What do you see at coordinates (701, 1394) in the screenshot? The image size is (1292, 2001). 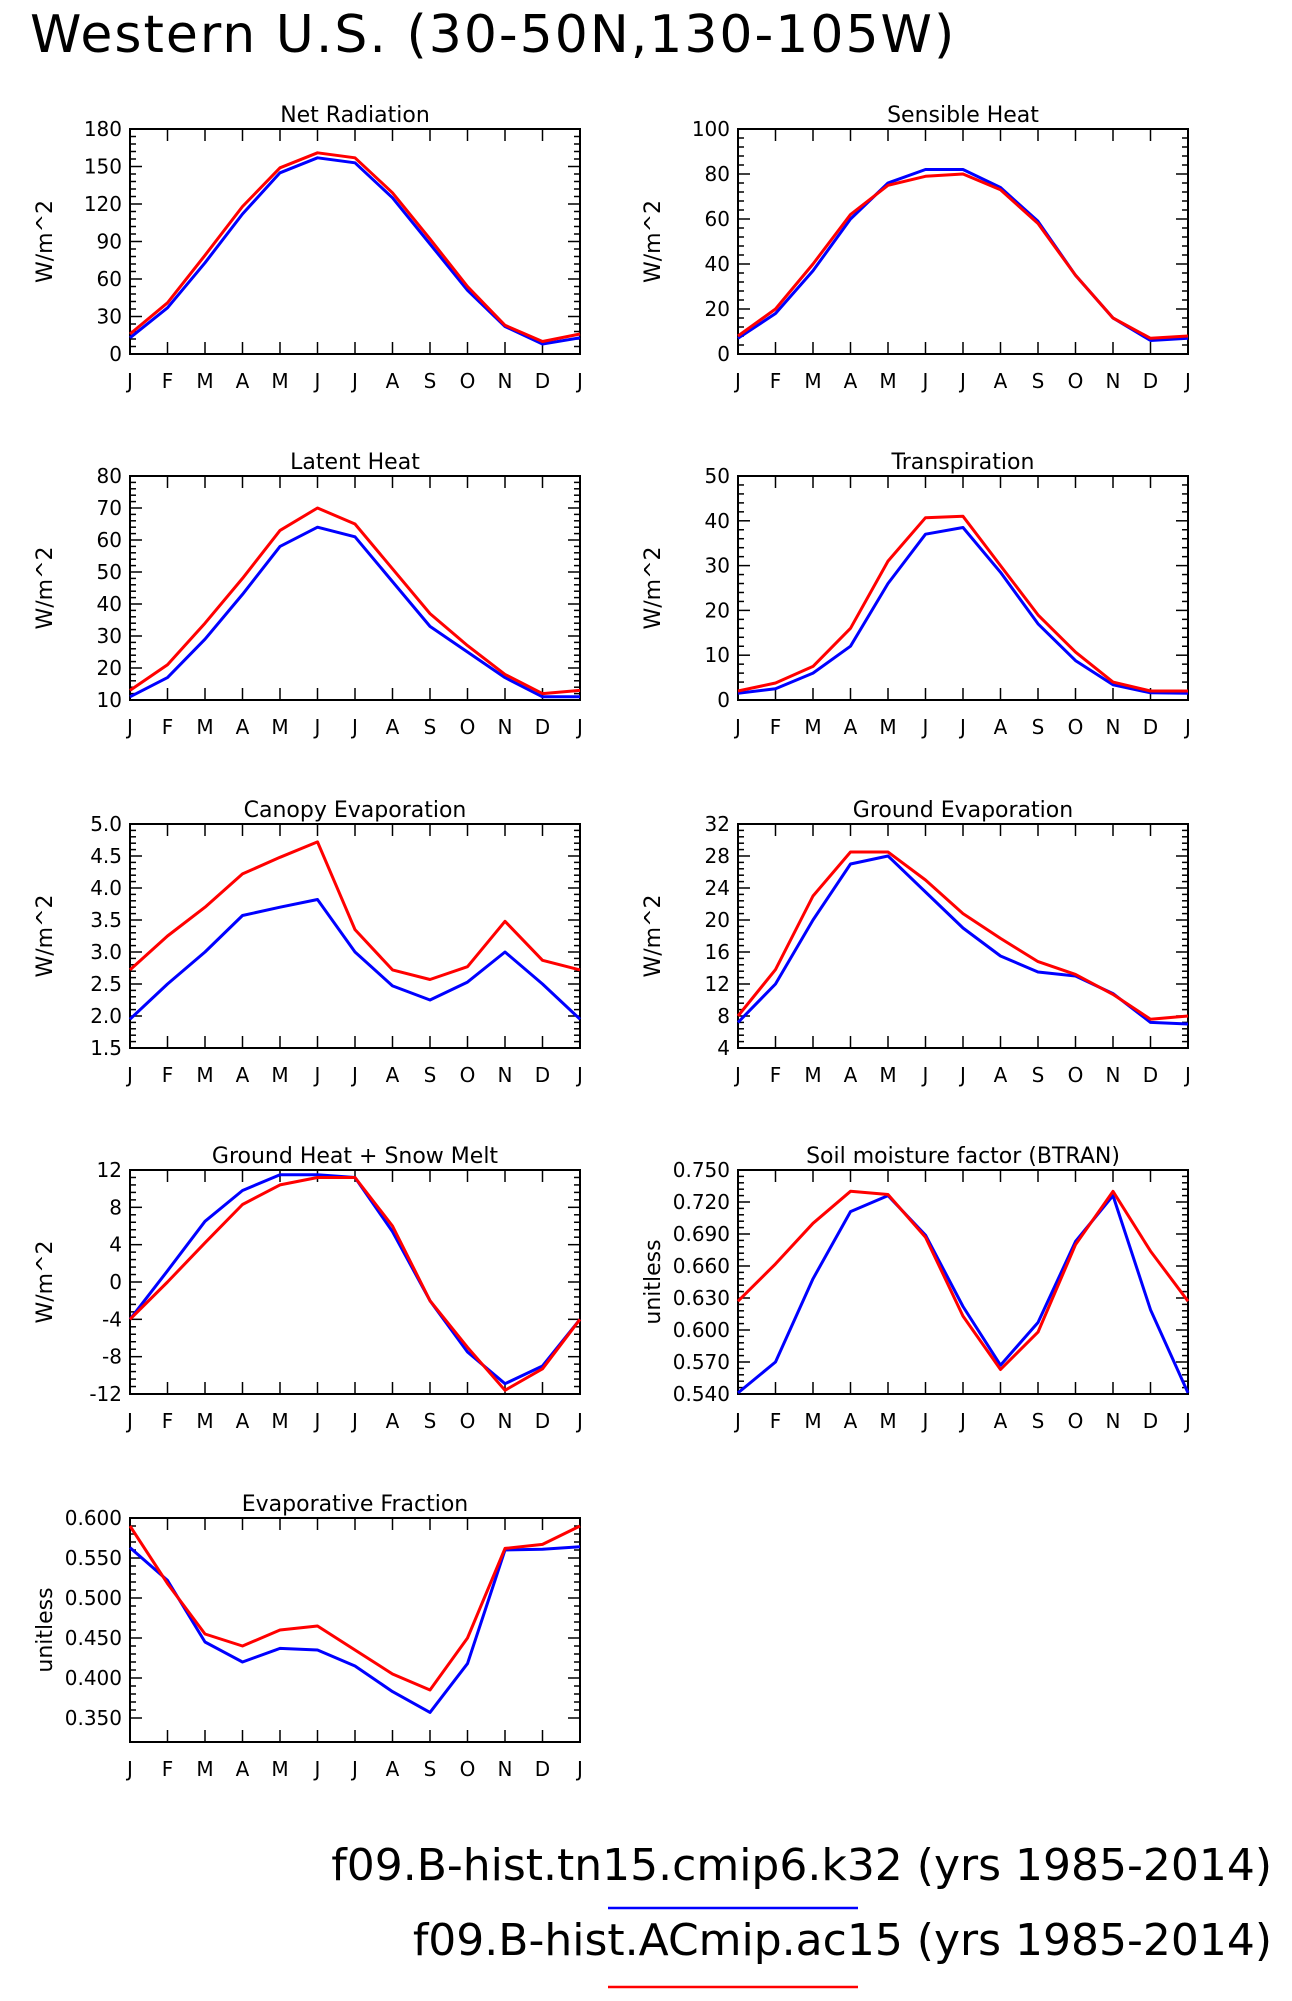 I see `y-tick-label: 0.540` at bounding box center [701, 1394].